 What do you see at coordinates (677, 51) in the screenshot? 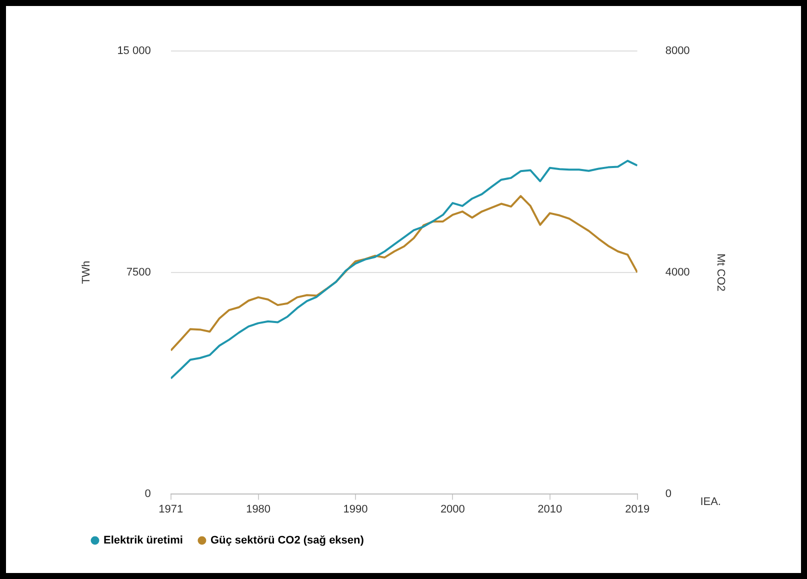
I see `y2-tick-label: 8000` at bounding box center [677, 51].